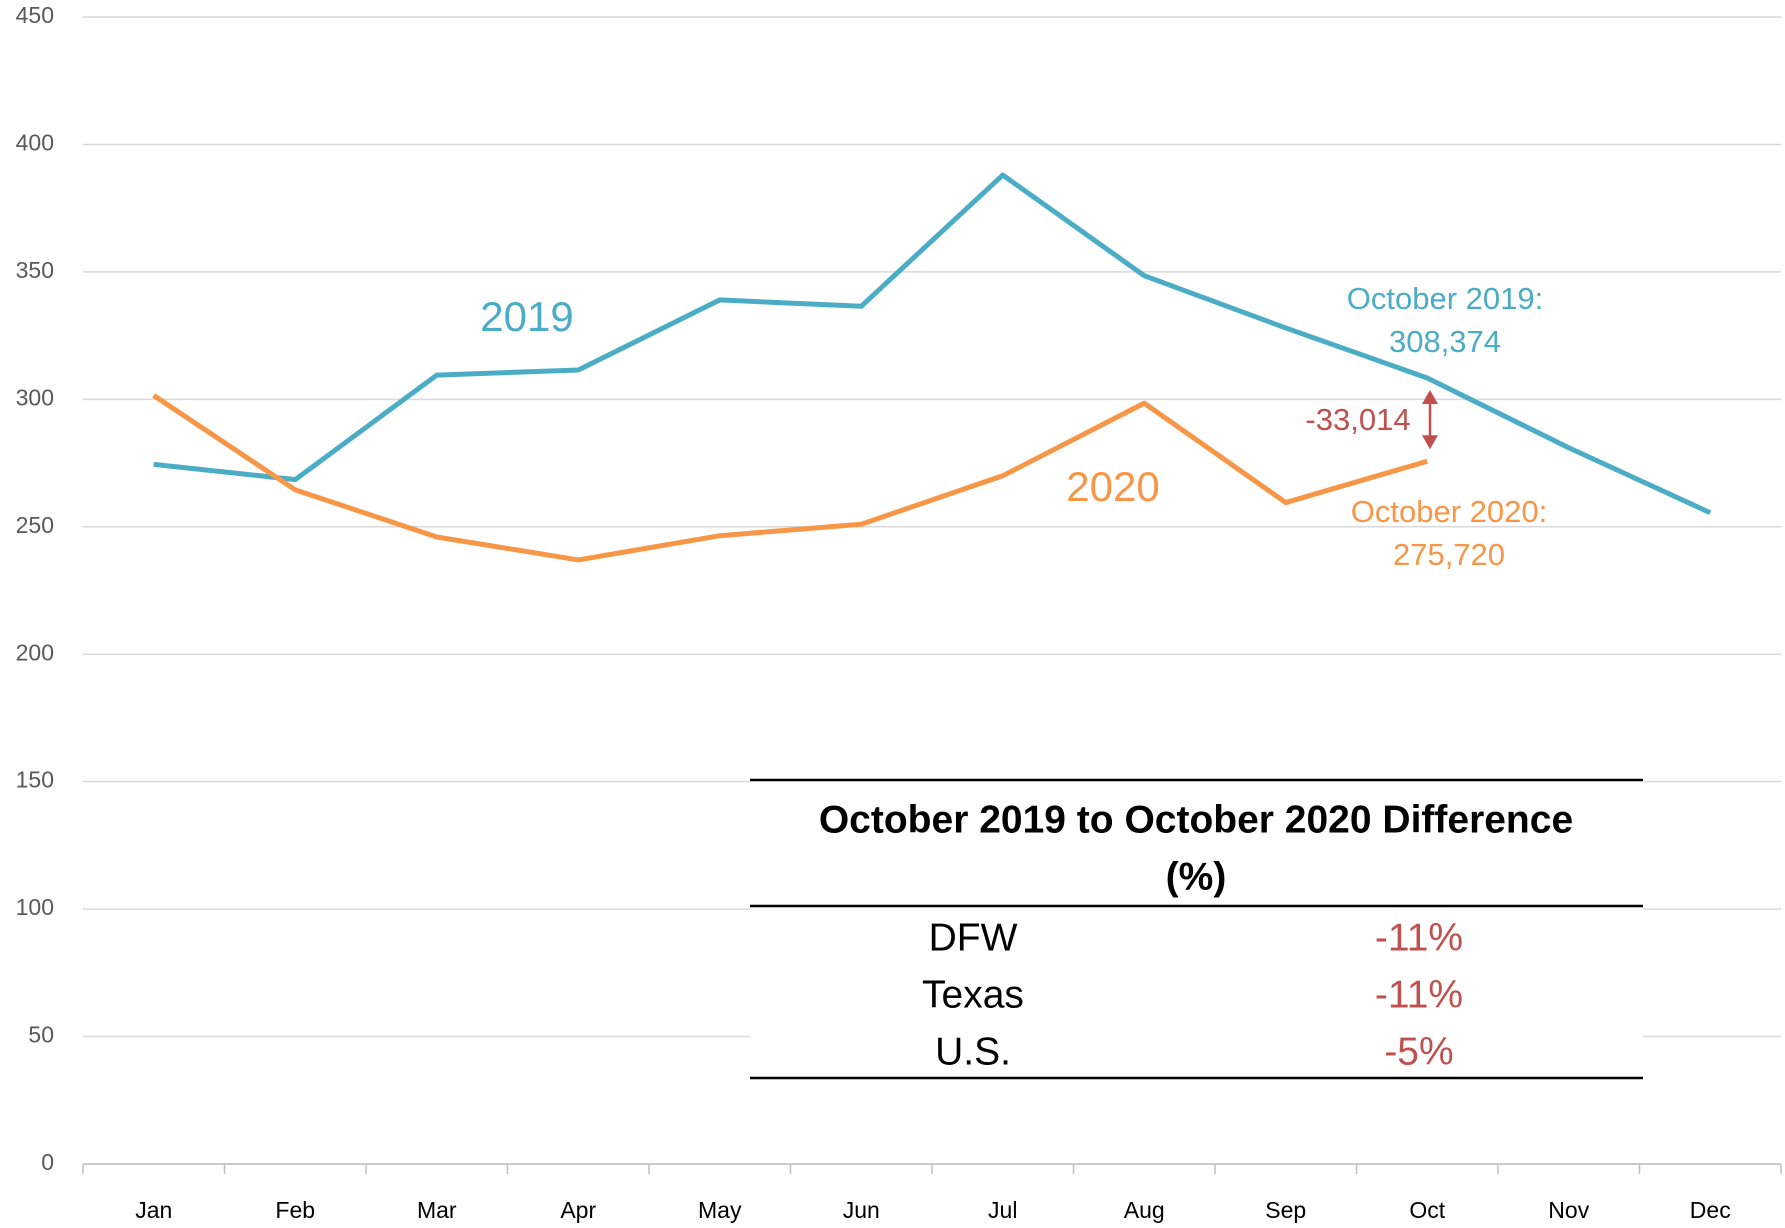  What do you see at coordinates (35, 907) in the screenshot?
I see `y-tick-label: 100` at bounding box center [35, 907].